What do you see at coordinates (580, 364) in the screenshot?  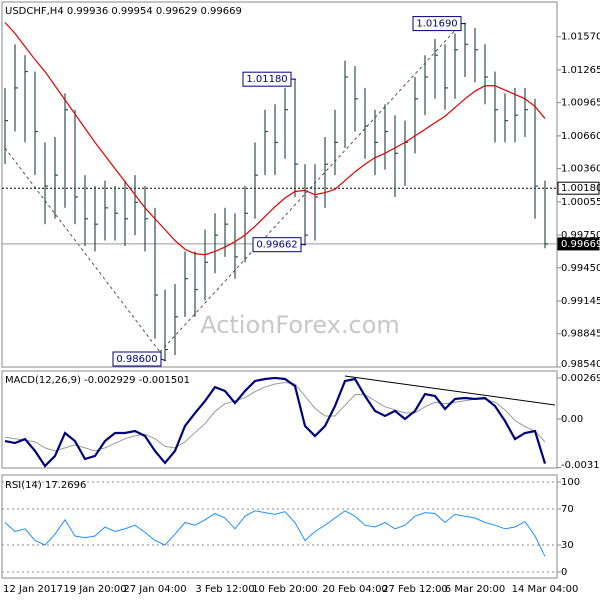 I see `y-tick-label: 0.98540` at bounding box center [580, 364].